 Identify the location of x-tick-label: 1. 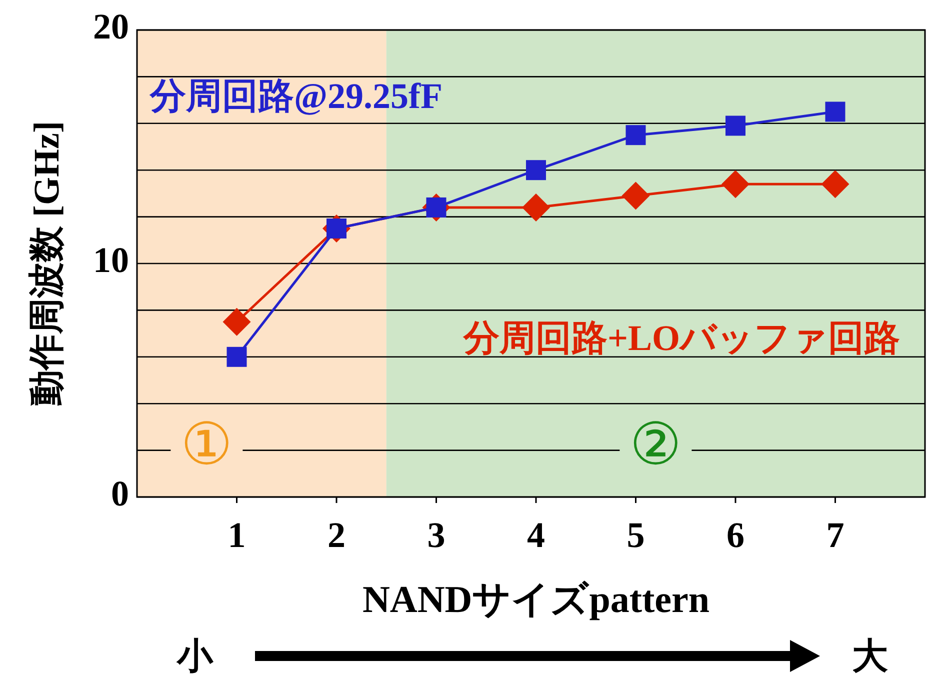
(237, 535).